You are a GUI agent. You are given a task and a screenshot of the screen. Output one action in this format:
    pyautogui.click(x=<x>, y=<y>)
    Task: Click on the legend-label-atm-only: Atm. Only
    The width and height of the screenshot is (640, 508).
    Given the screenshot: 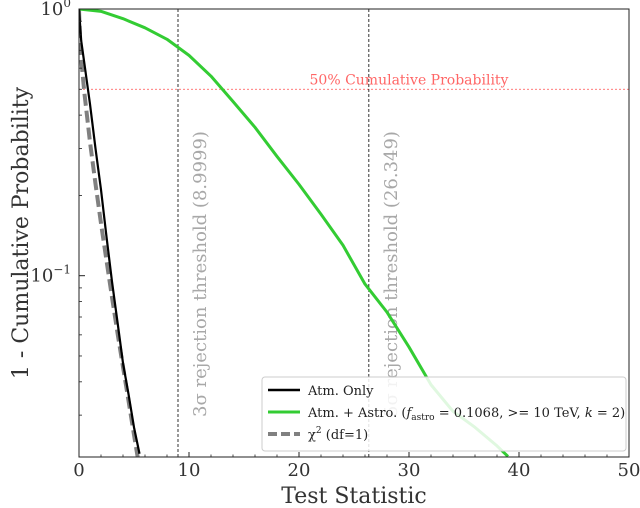 What is the action you would take?
    pyautogui.click(x=340, y=391)
    